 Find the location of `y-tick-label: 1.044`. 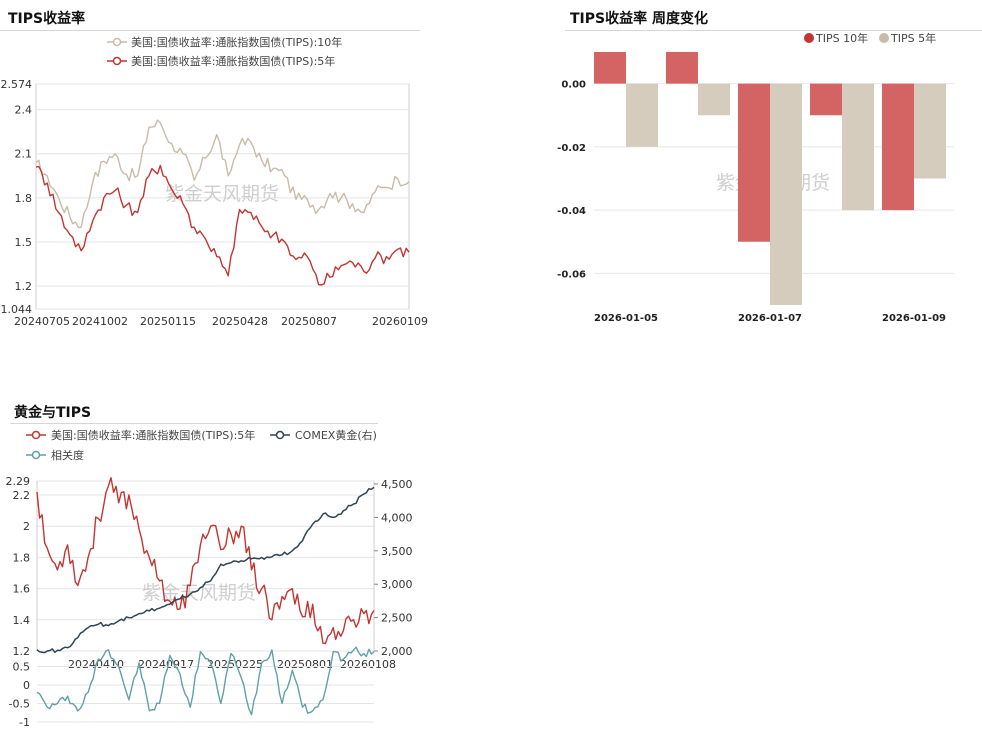

y-tick-label: 1.044 is located at coordinates (17, 309).